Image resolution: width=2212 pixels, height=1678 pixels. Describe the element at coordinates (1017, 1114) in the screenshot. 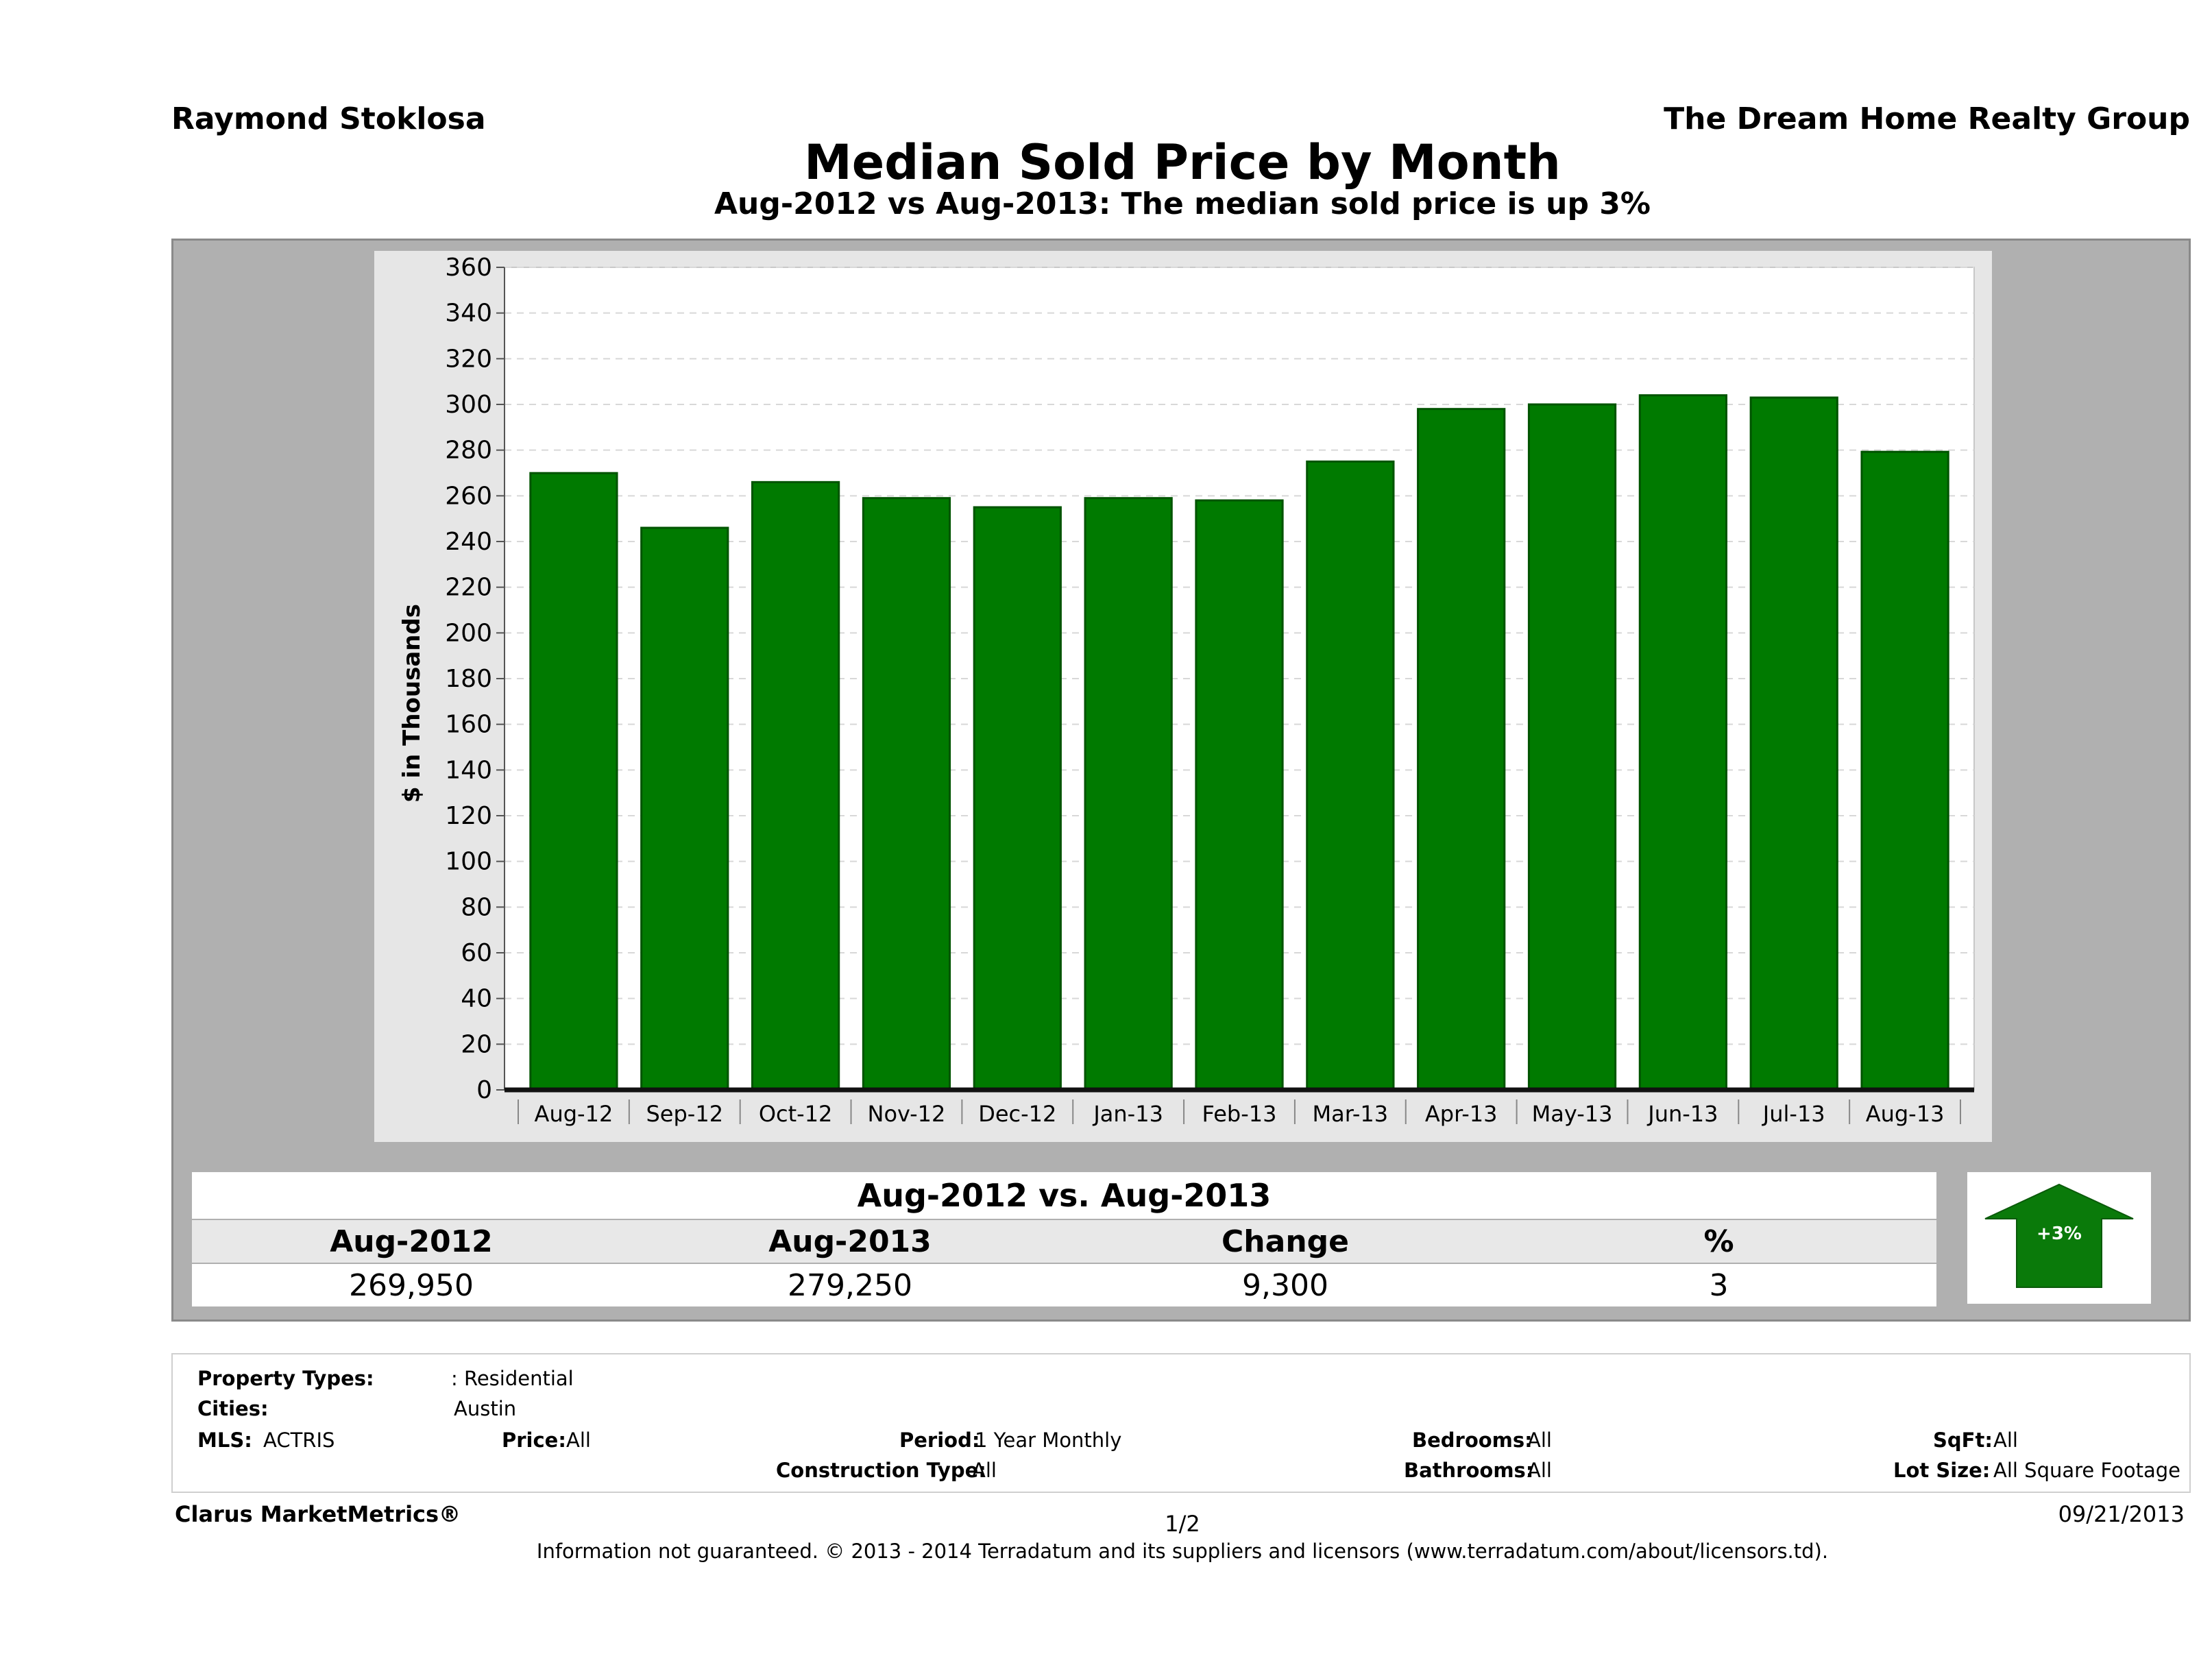

I see `x-tick-label: Dec-12` at that location.